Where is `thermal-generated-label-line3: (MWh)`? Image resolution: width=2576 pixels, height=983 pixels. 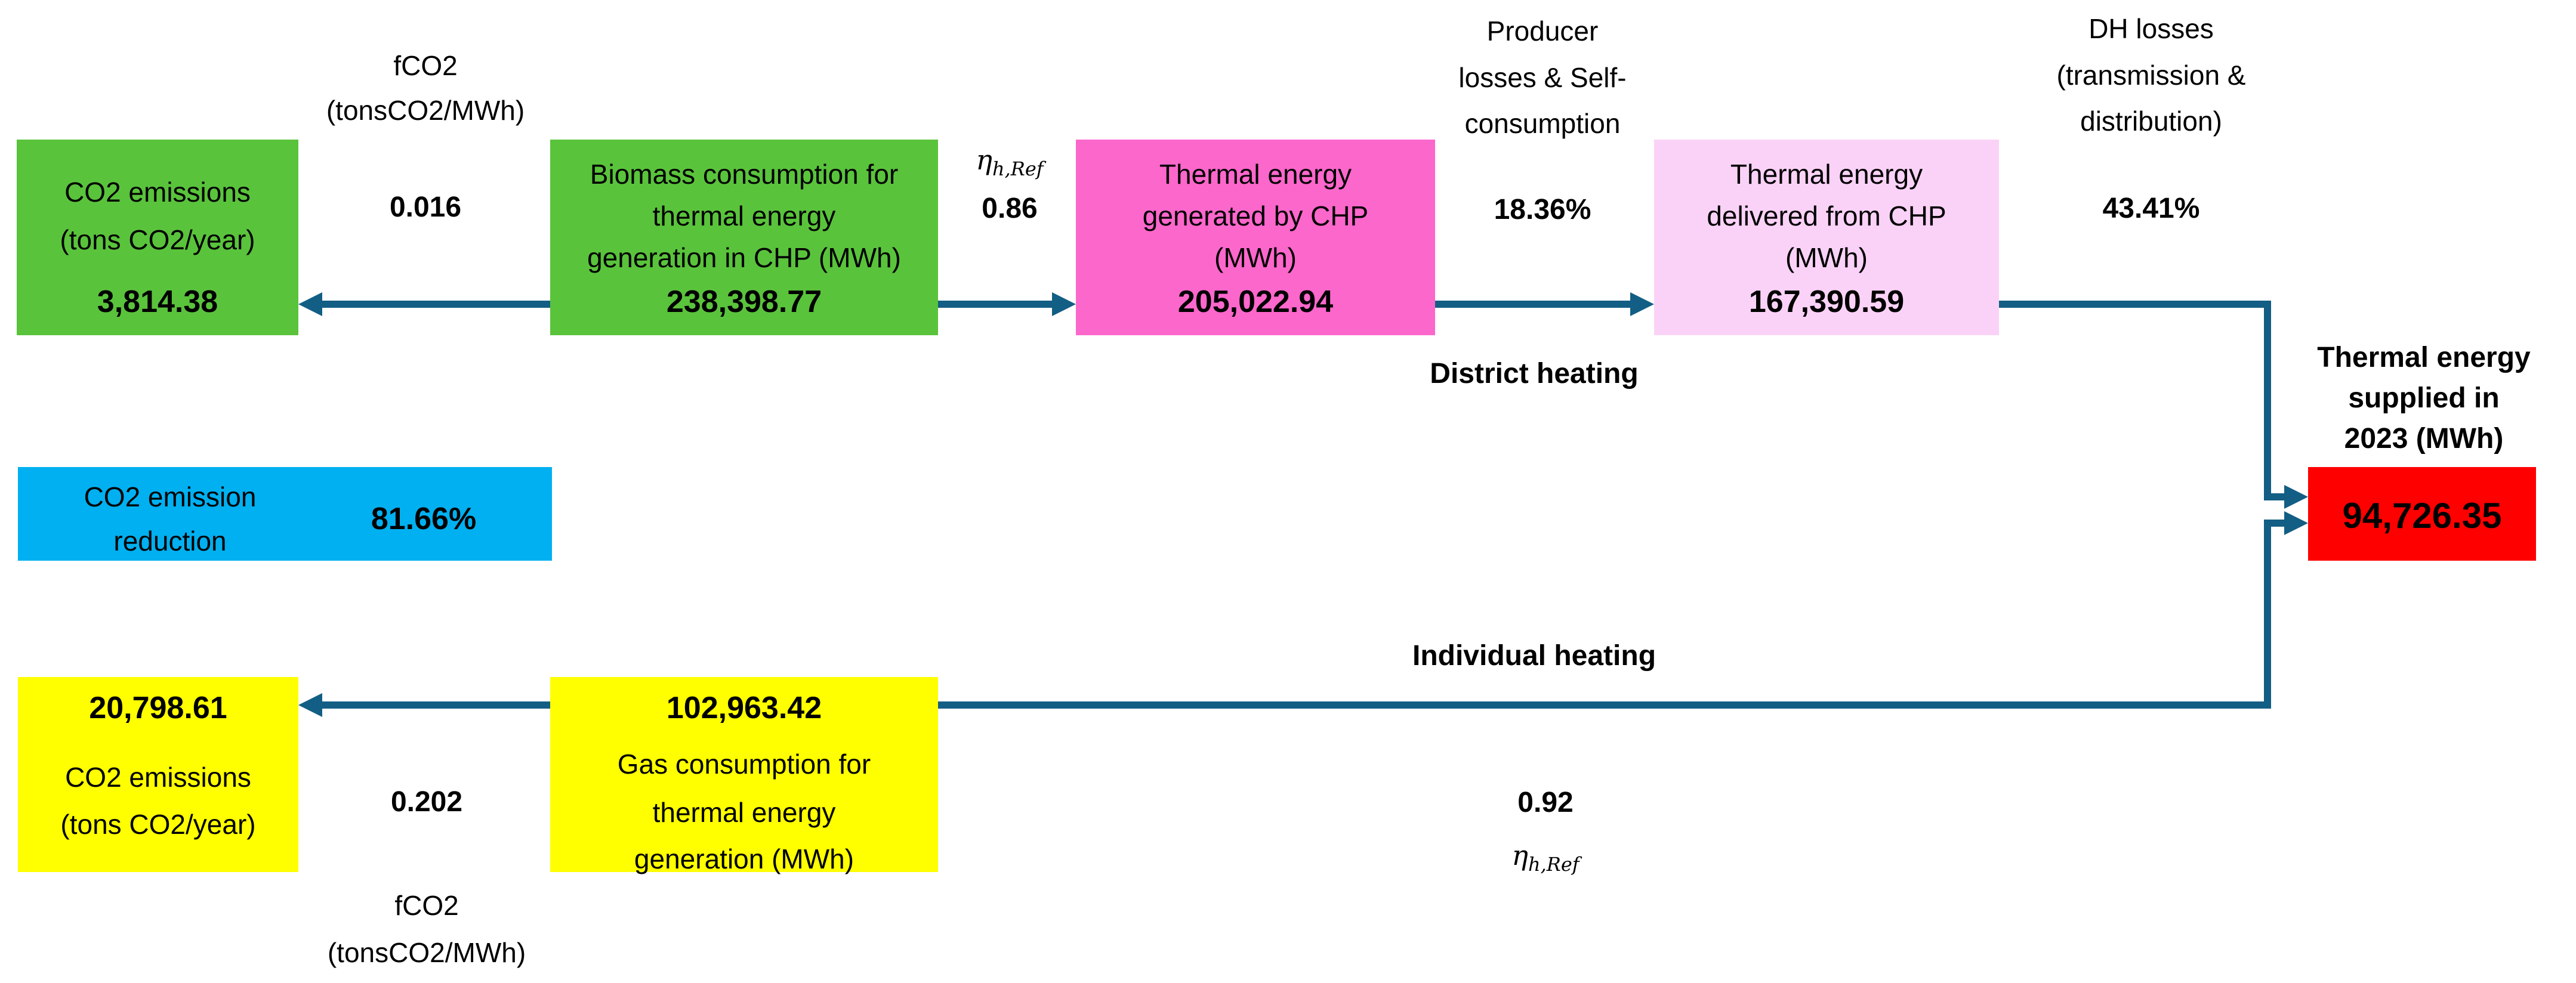
thermal-generated-label-line3: (MWh) is located at coordinates (1256, 257).